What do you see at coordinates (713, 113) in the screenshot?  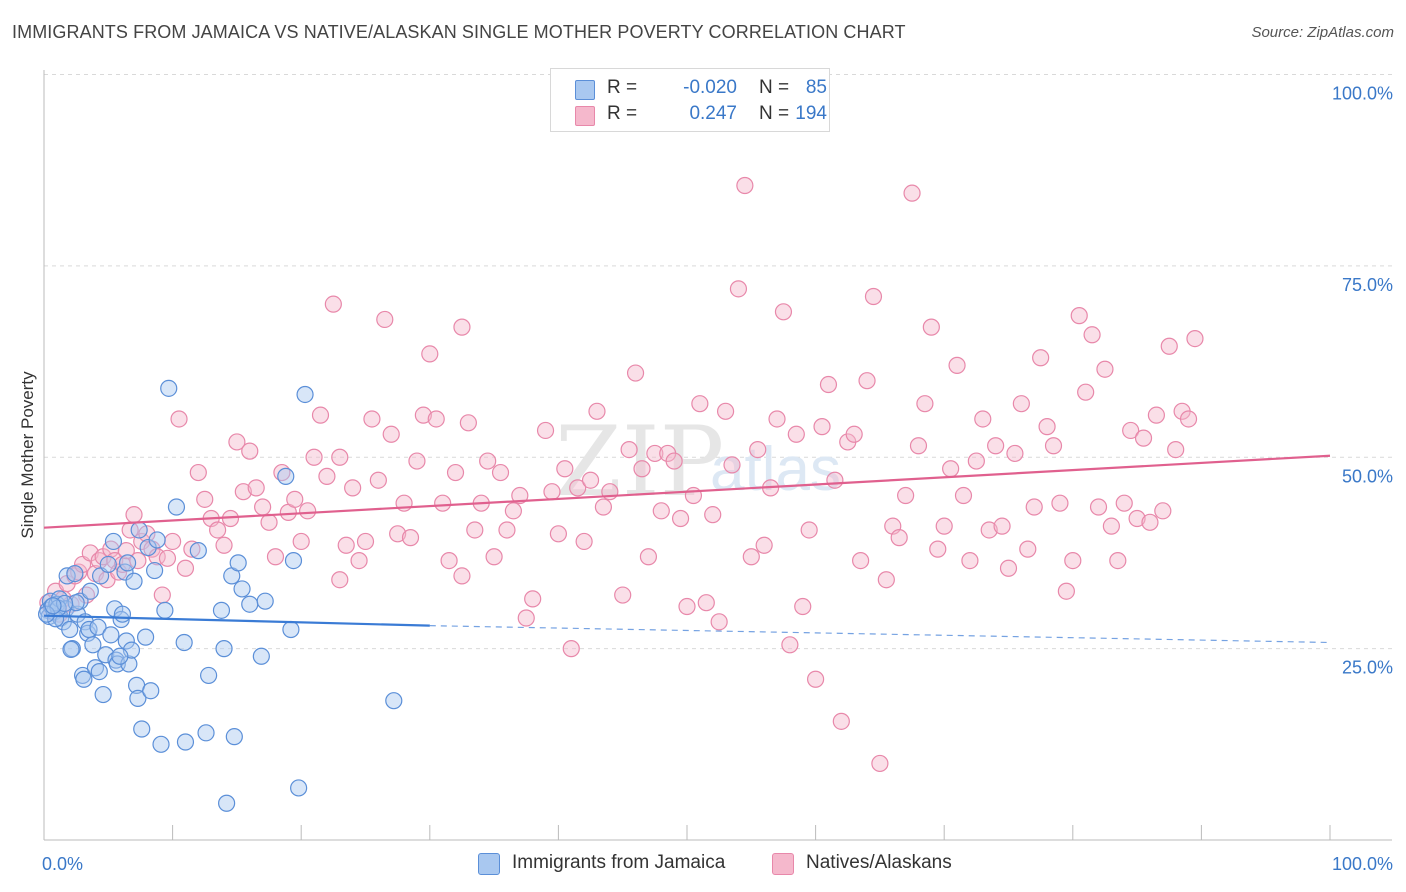 I see `legend-r-value: 0.247` at bounding box center [713, 113].